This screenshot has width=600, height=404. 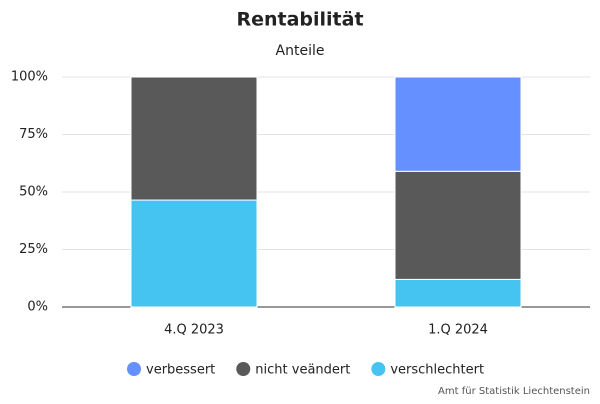 What do you see at coordinates (33, 192) in the screenshot?
I see `y-tick-label: 50%` at bounding box center [33, 192].